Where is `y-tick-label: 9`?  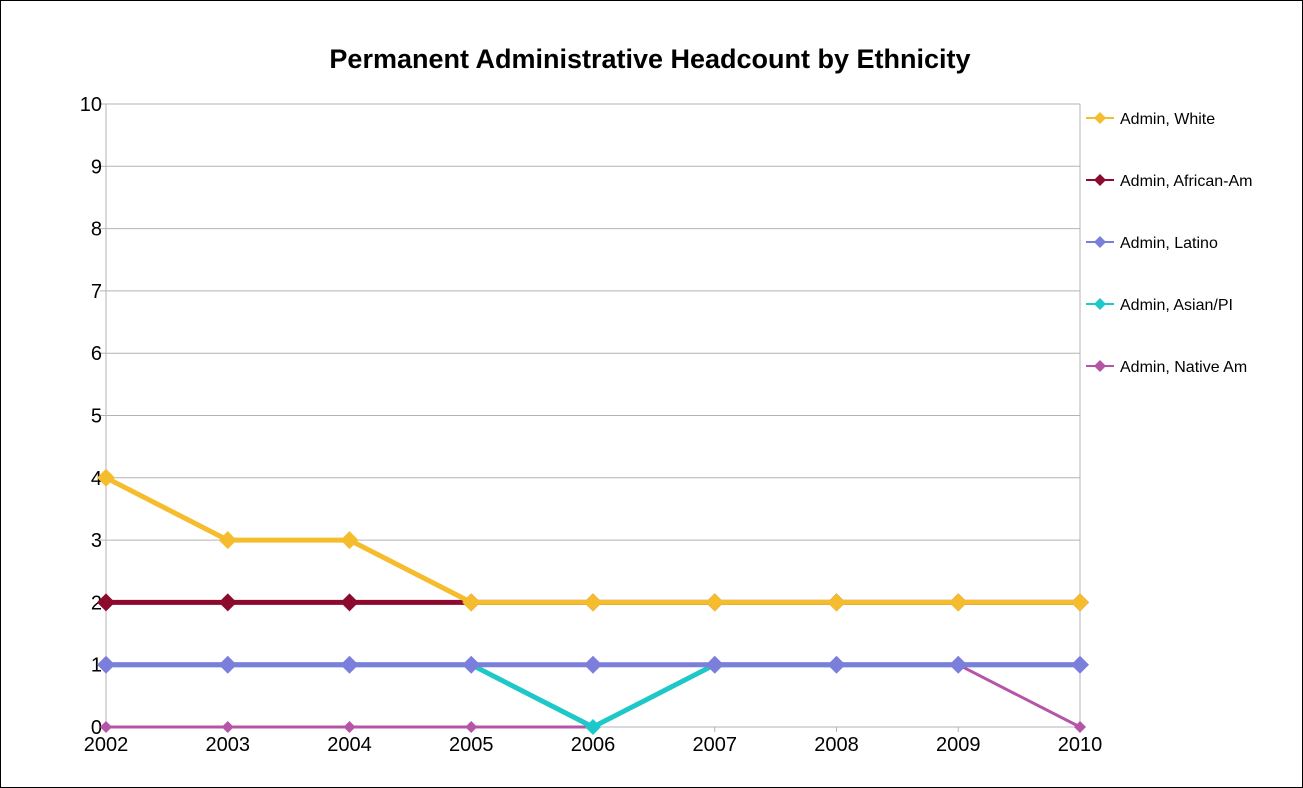 y-tick-label: 9 is located at coordinates (96, 167).